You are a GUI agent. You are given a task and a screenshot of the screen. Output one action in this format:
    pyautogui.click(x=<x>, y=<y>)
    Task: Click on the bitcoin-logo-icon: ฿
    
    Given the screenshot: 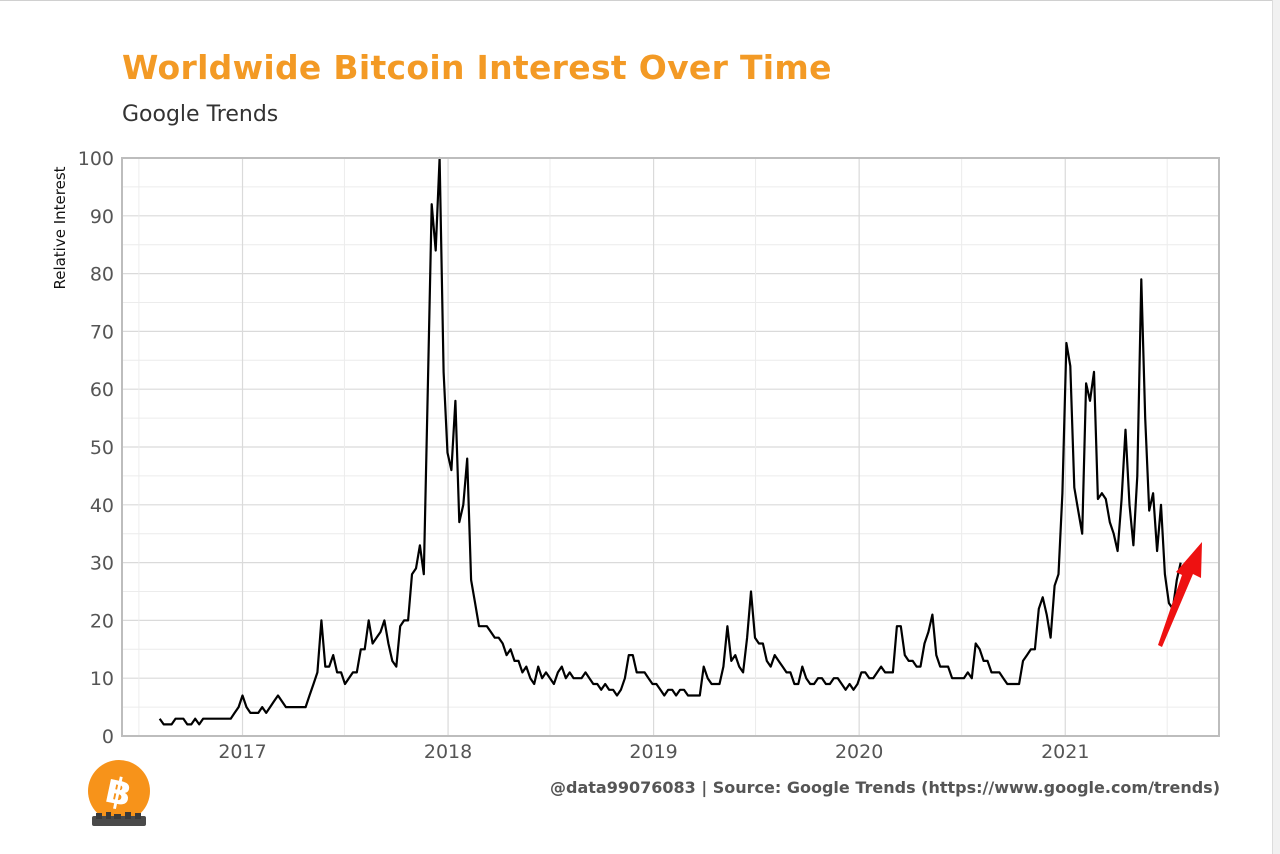 What is the action you would take?
    pyautogui.click(x=119, y=793)
    